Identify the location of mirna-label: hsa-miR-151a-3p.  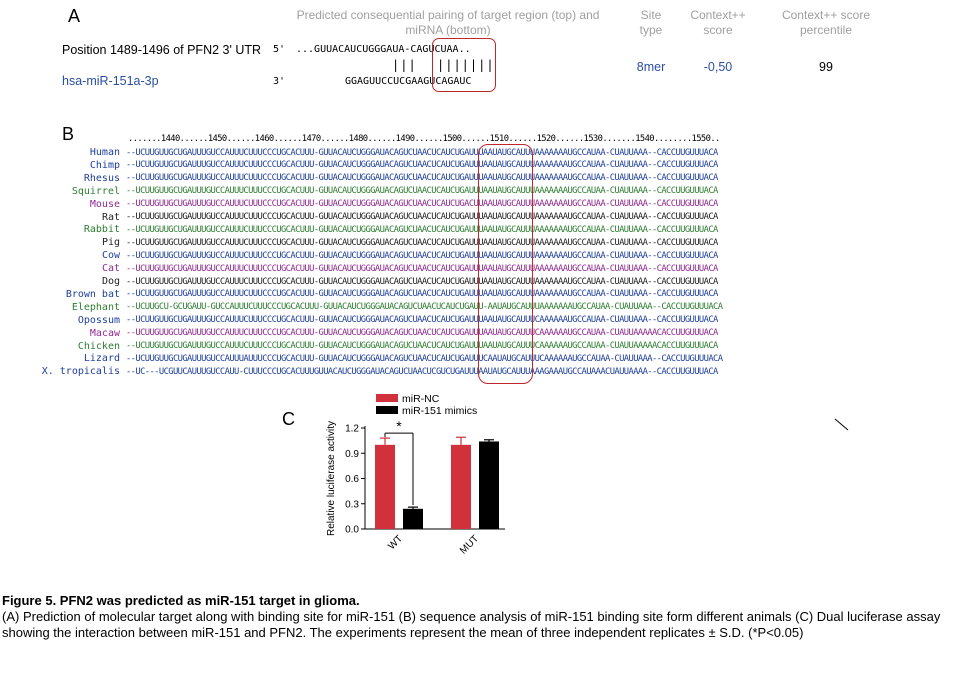
(110, 81).